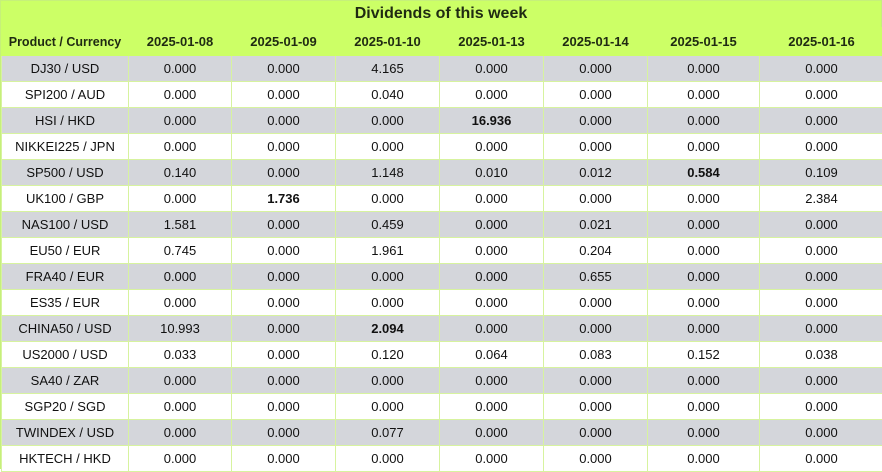 The width and height of the screenshot is (882, 472). Describe the element at coordinates (388, 225) in the screenshot. I see `dividend-value-cell: 0.459` at that location.